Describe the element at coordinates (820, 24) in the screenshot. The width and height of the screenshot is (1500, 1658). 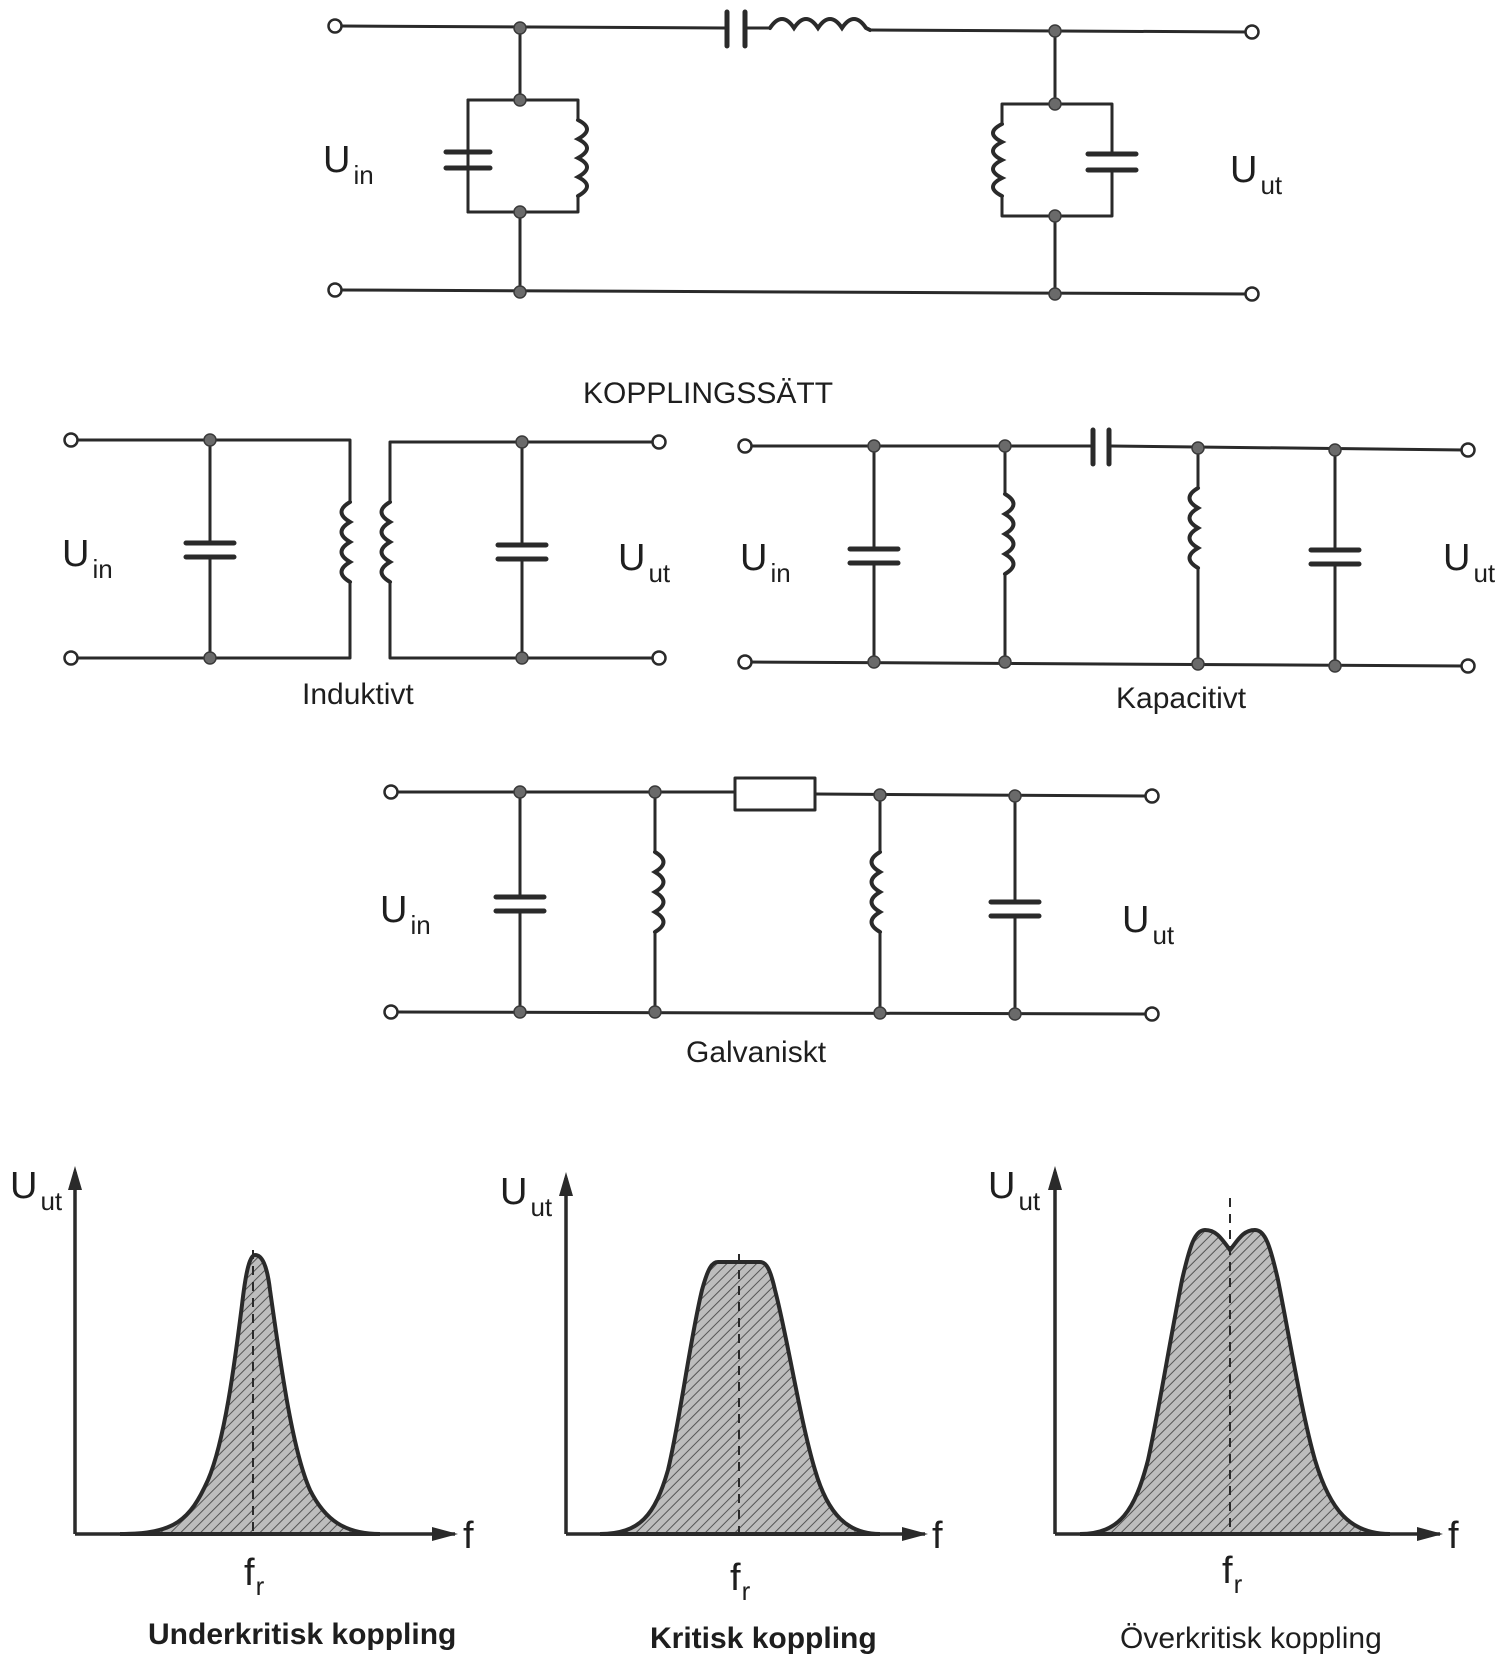
I see `series-inductor` at that location.